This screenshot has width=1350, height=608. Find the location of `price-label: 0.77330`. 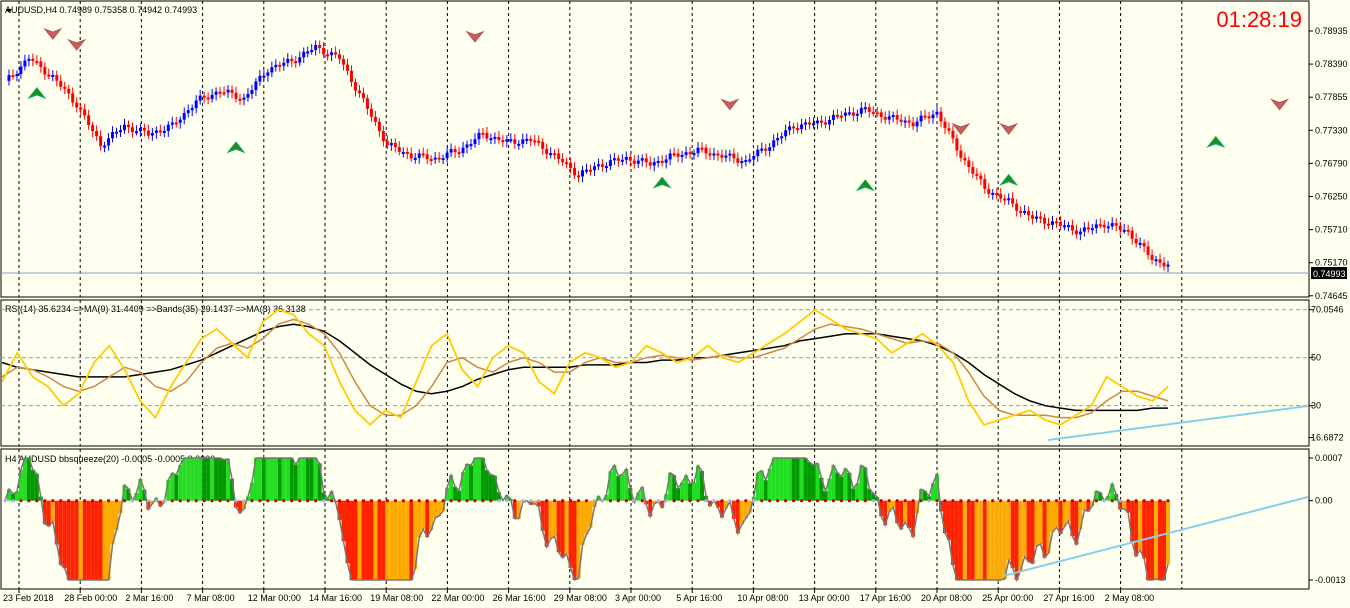

price-label: 0.77330 is located at coordinates (1331, 130).